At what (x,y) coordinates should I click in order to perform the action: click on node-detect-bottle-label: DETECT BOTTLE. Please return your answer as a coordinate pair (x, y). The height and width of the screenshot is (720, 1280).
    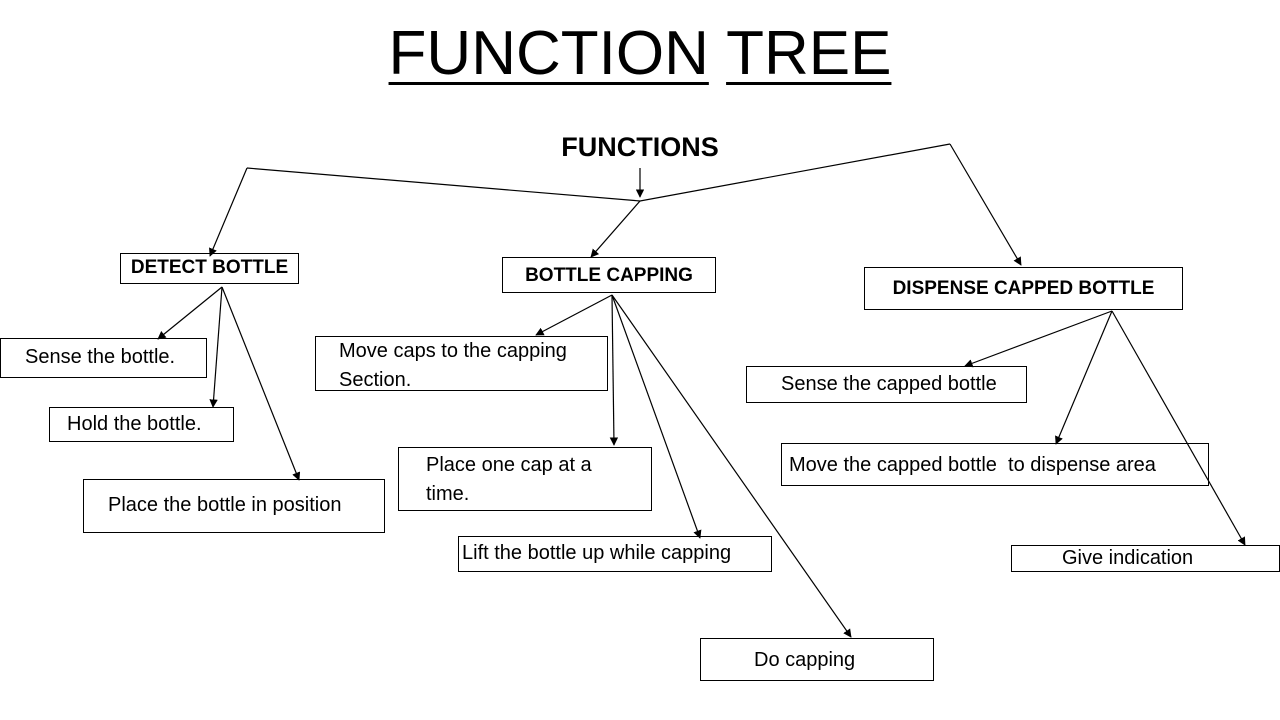
    Looking at the image, I should click on (209, 267).